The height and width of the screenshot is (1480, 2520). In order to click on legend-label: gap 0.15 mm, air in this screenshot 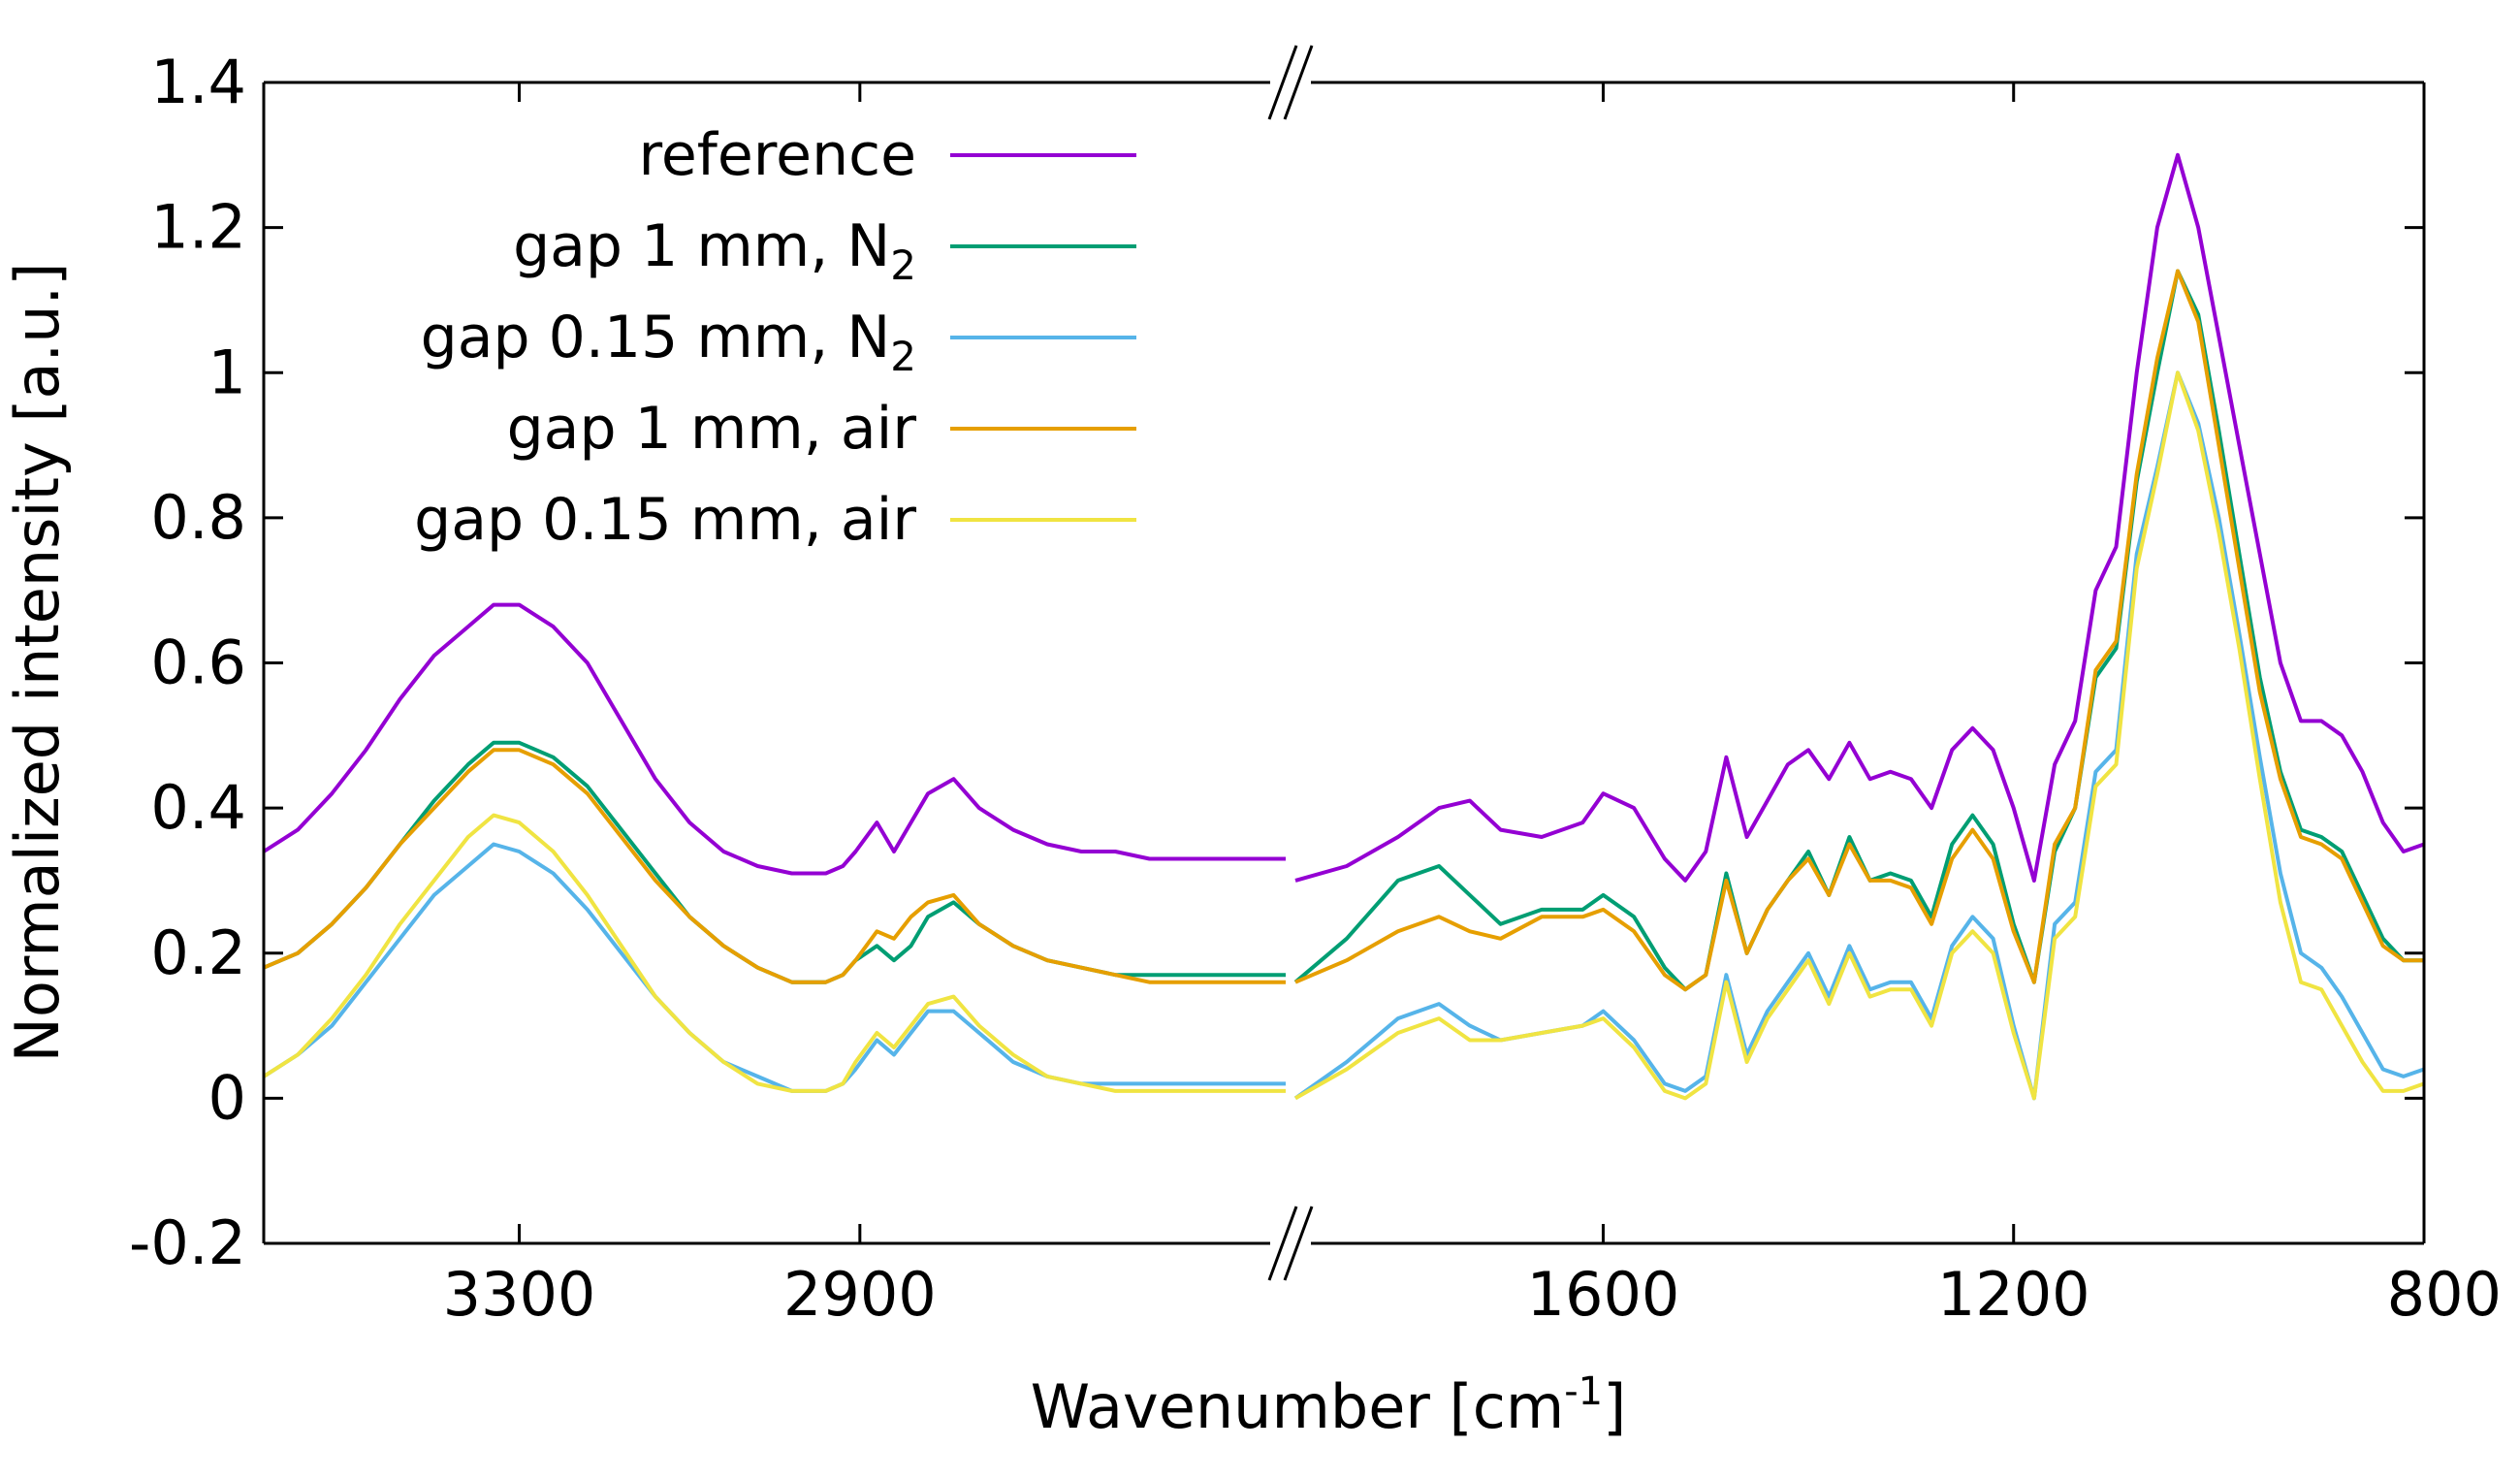, I will do `click(665, 520)`.